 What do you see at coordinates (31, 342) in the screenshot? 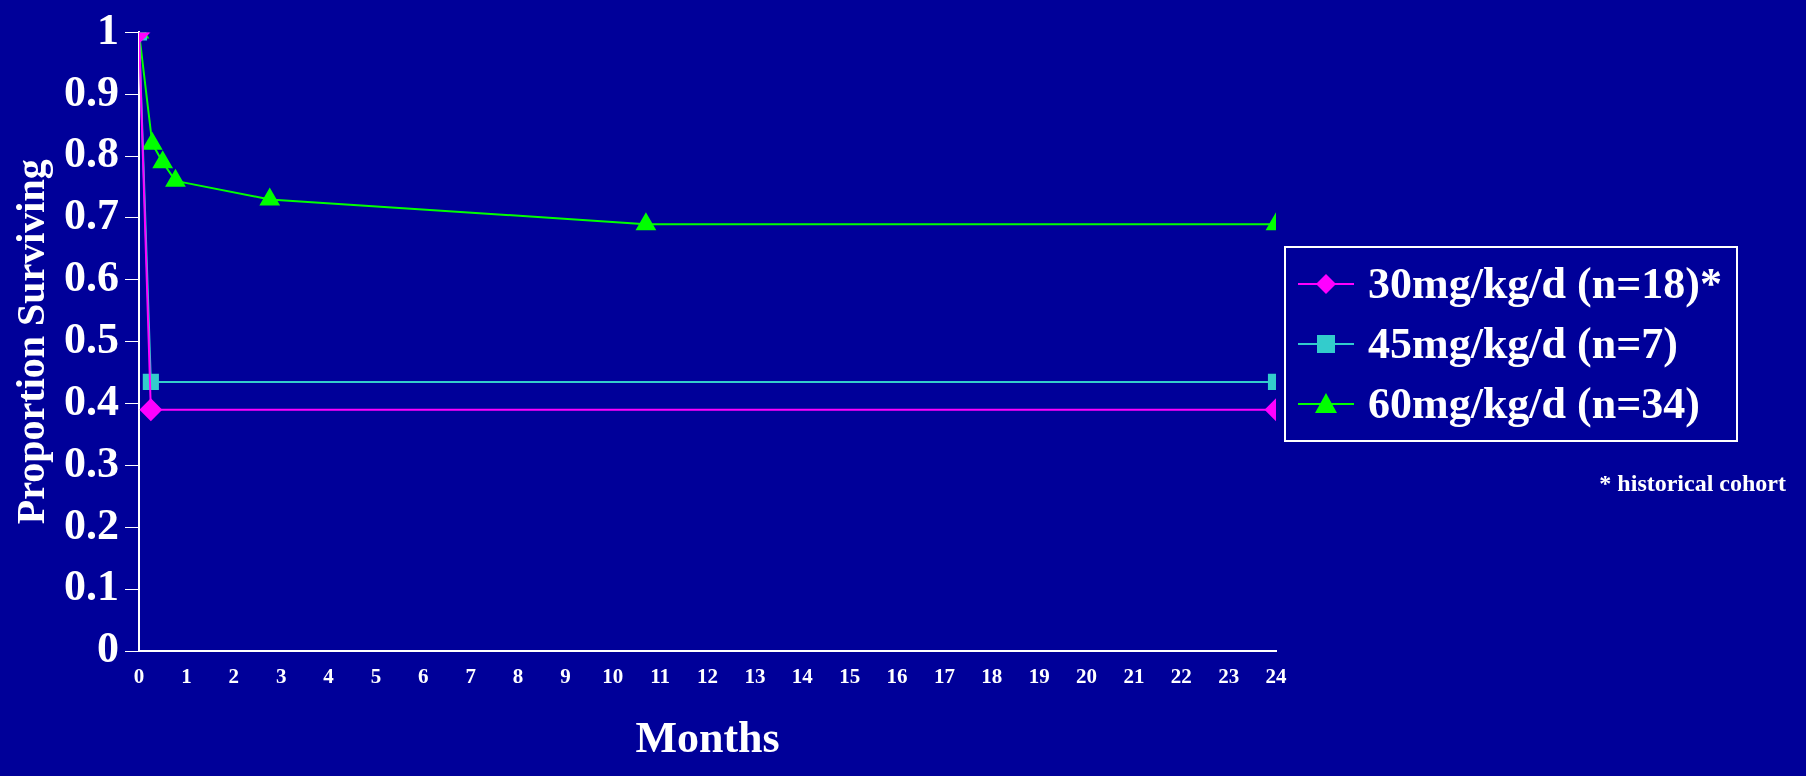
I see `y-axis-title: Proportion Surviving` at bounding box center [31, 342].